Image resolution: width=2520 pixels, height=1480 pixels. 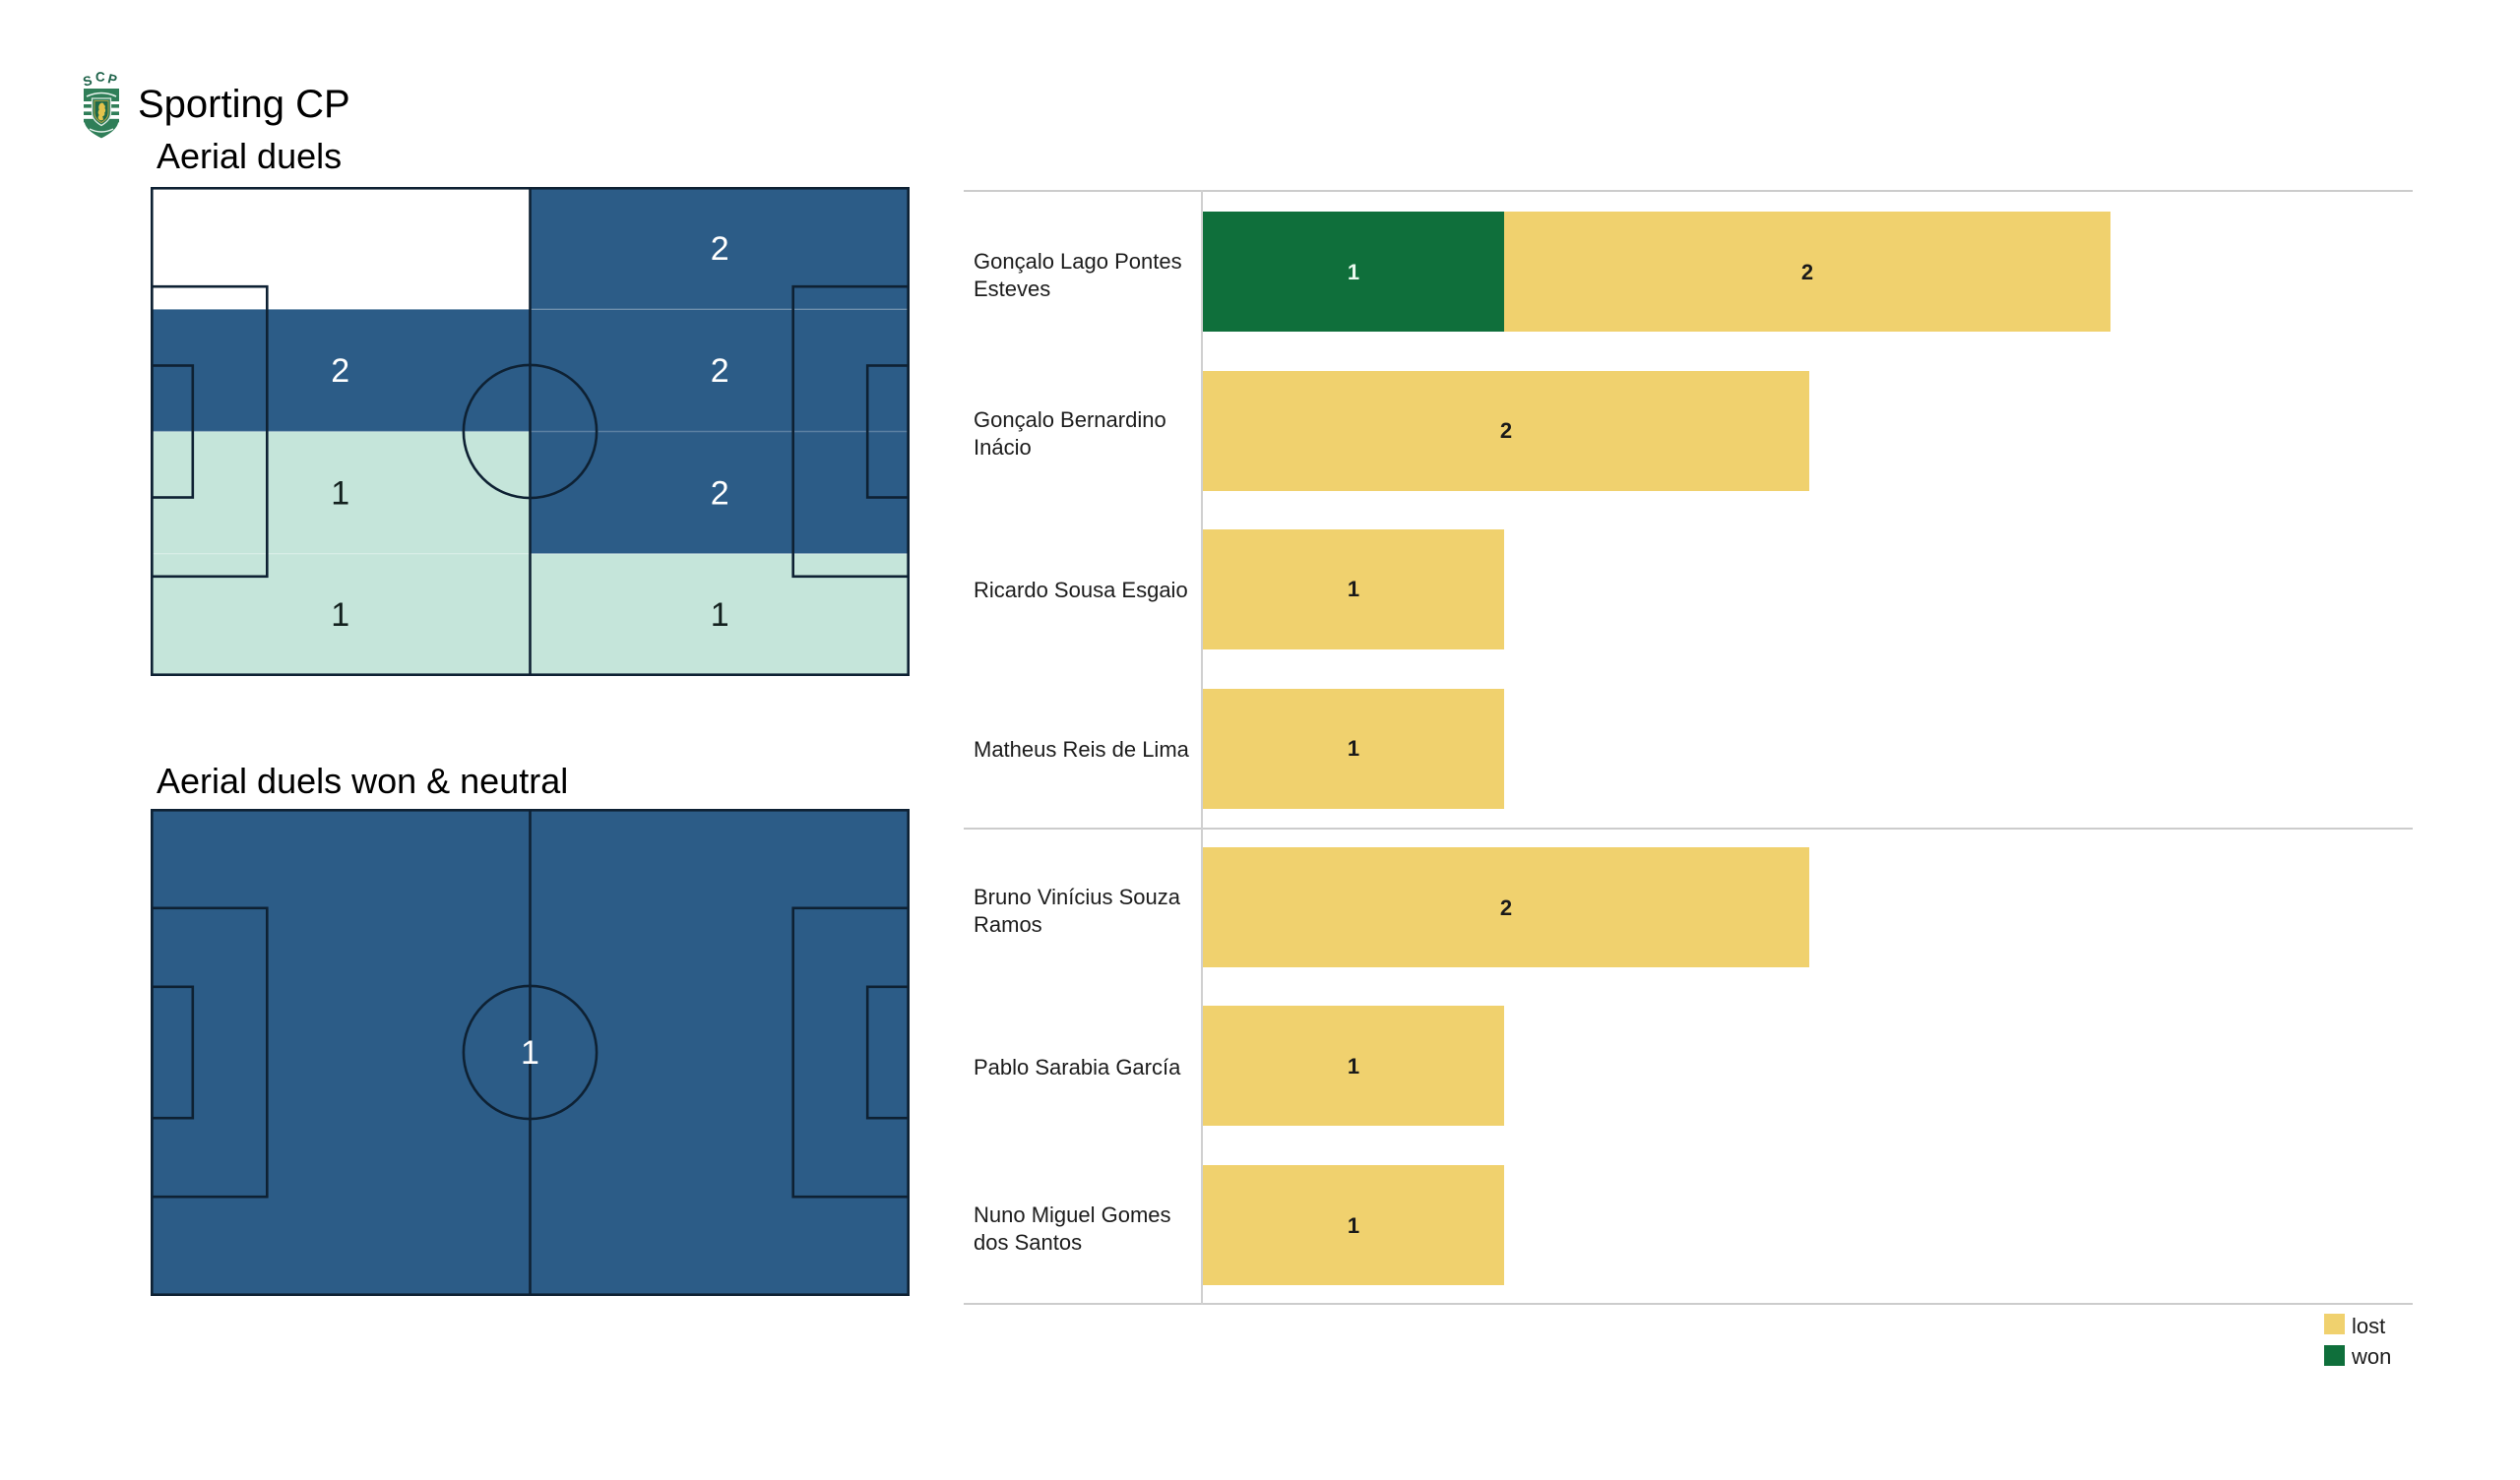 What do you see at coordinates (112, 79) in the screenshot?
I see `svg-text: P` at bounding box center [112, 79].